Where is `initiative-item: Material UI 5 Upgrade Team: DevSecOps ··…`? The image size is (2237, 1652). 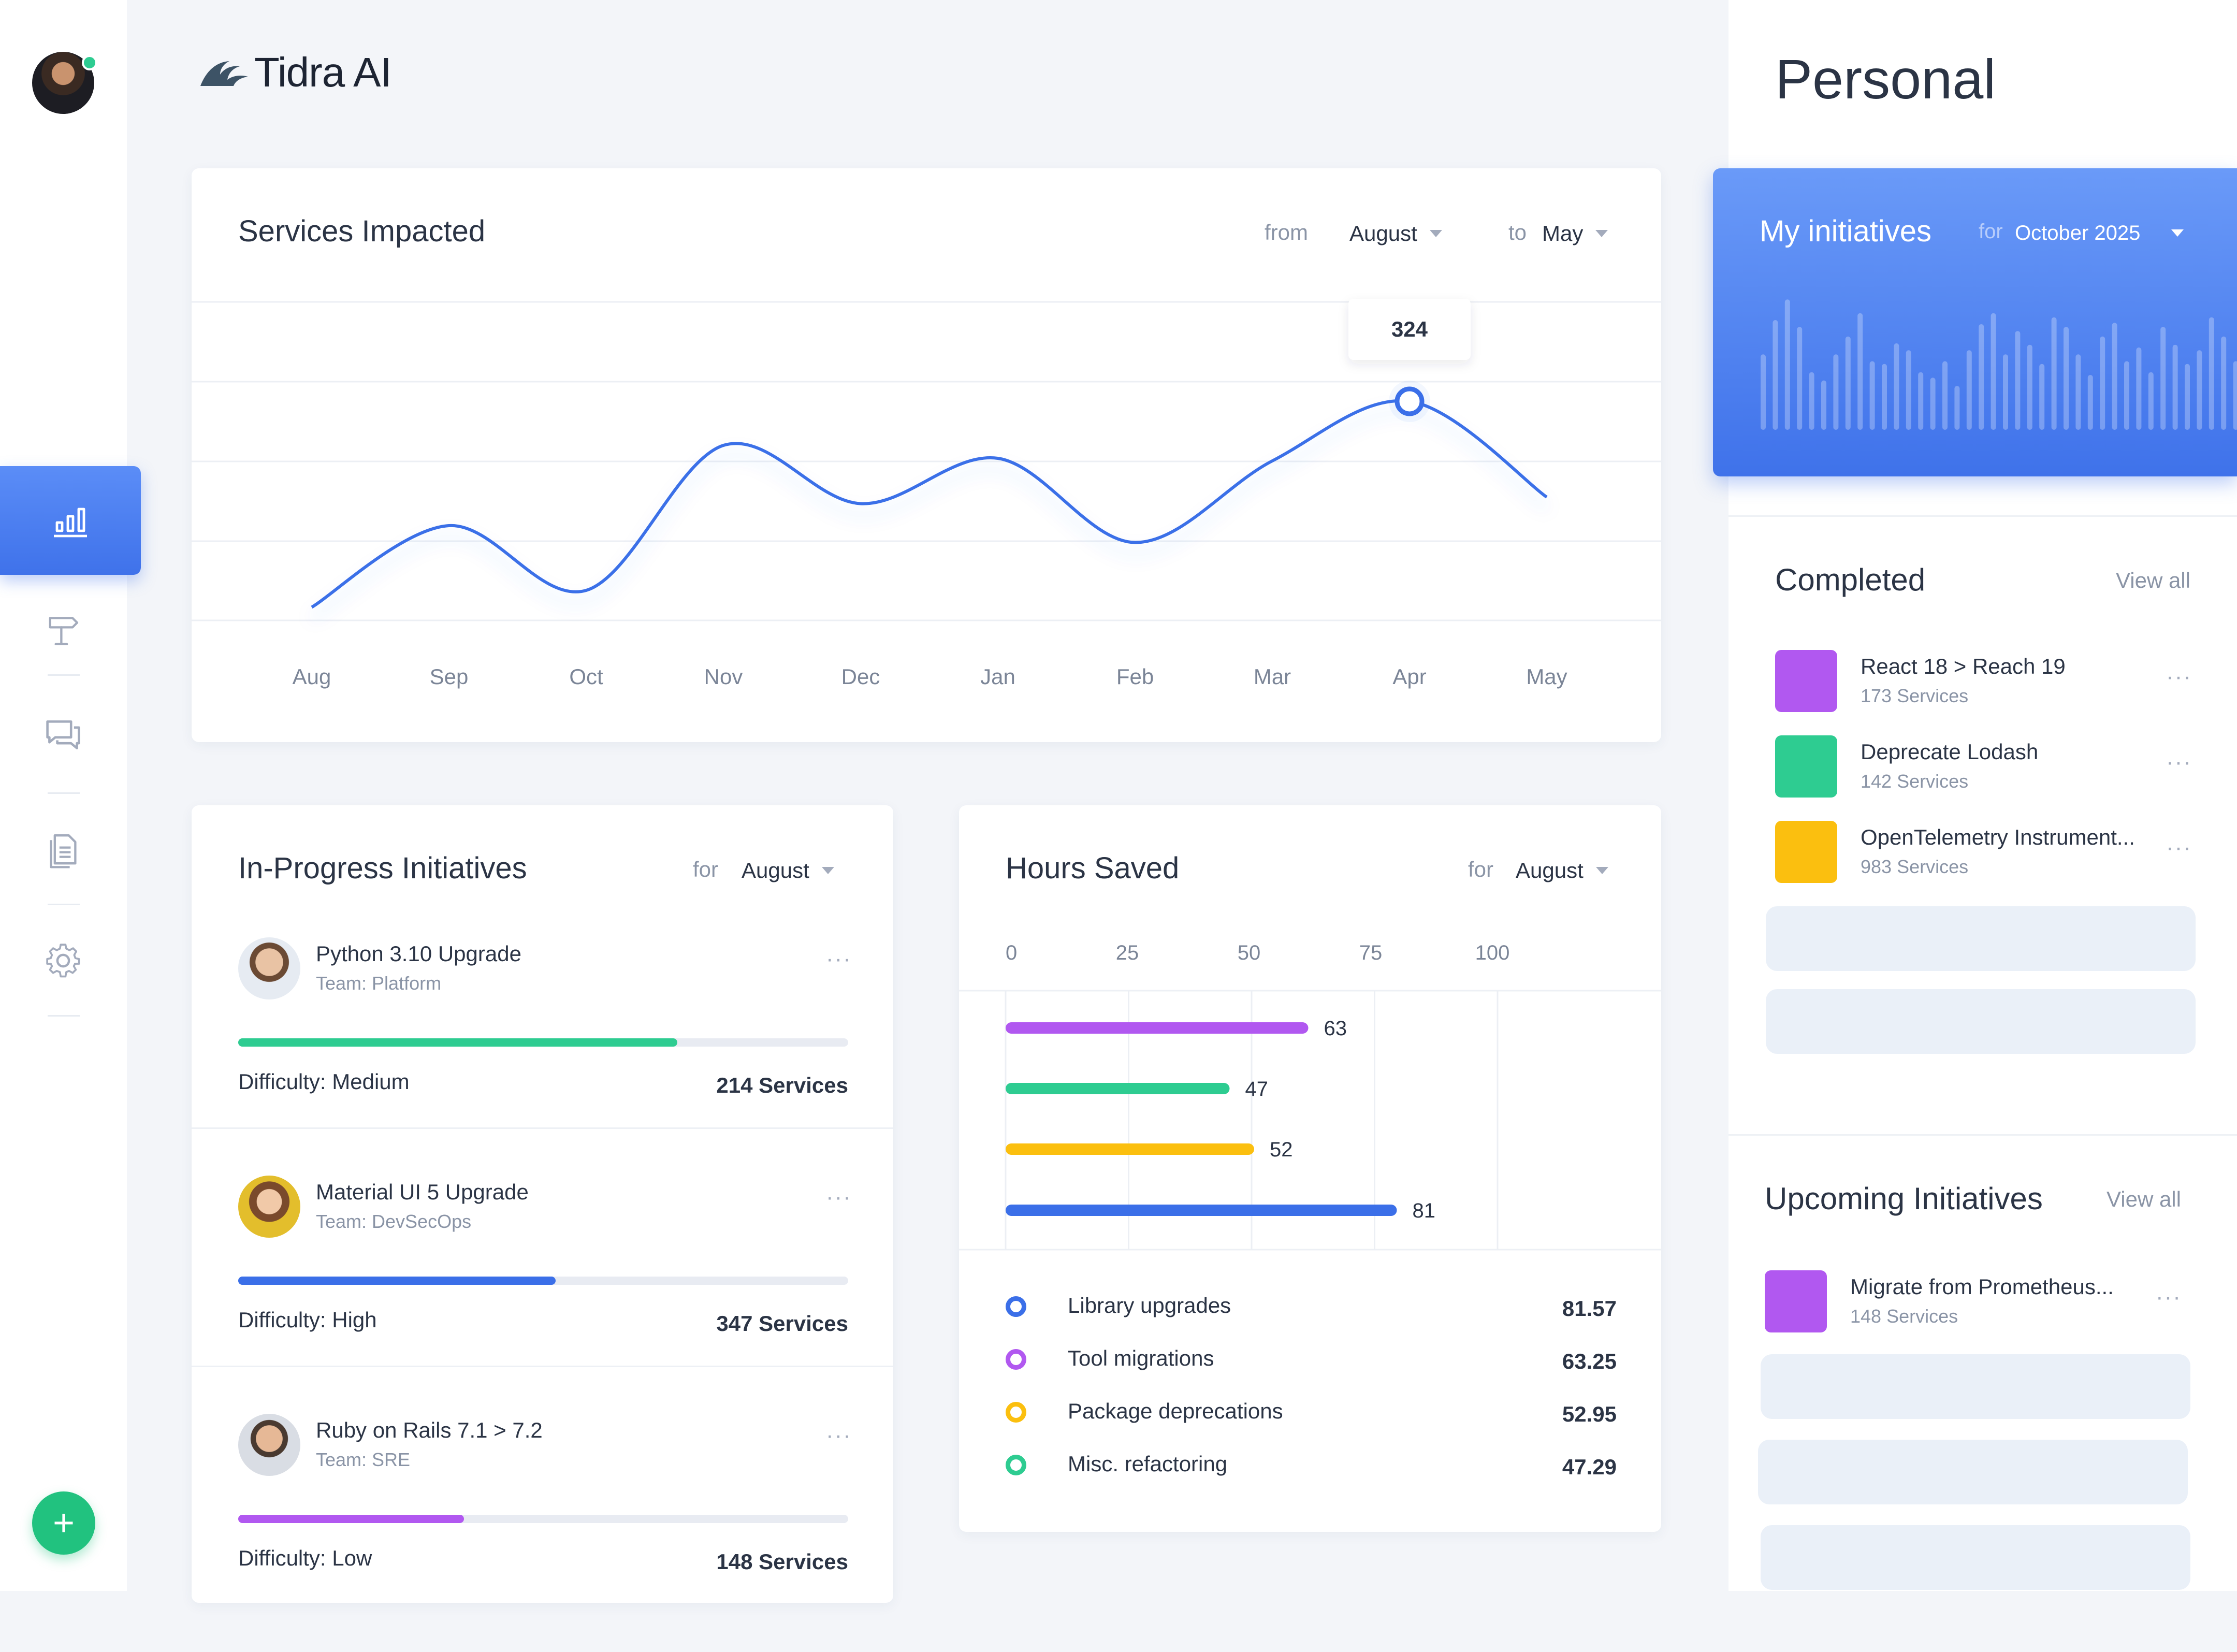 initiative-item: Material UI 5 Upgrade Team: DevSecOps ··… is located at coordinates (542, 1295).